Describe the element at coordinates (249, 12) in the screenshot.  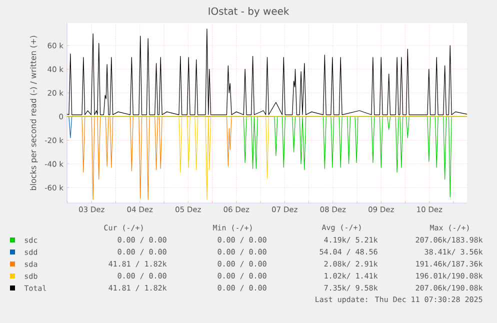
I see `chart-title: IOstat - by week` at that location.